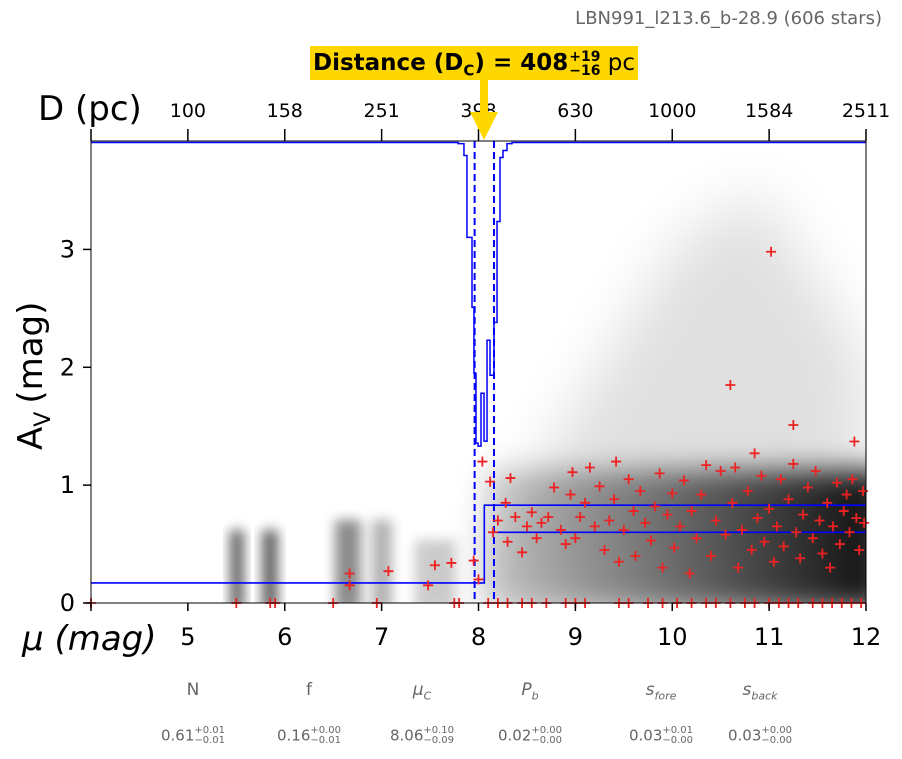  What do you see at coordinates (285, 111) in the screenshot?
I see `top-tick-label: 158` at bounding box center [285, 111].